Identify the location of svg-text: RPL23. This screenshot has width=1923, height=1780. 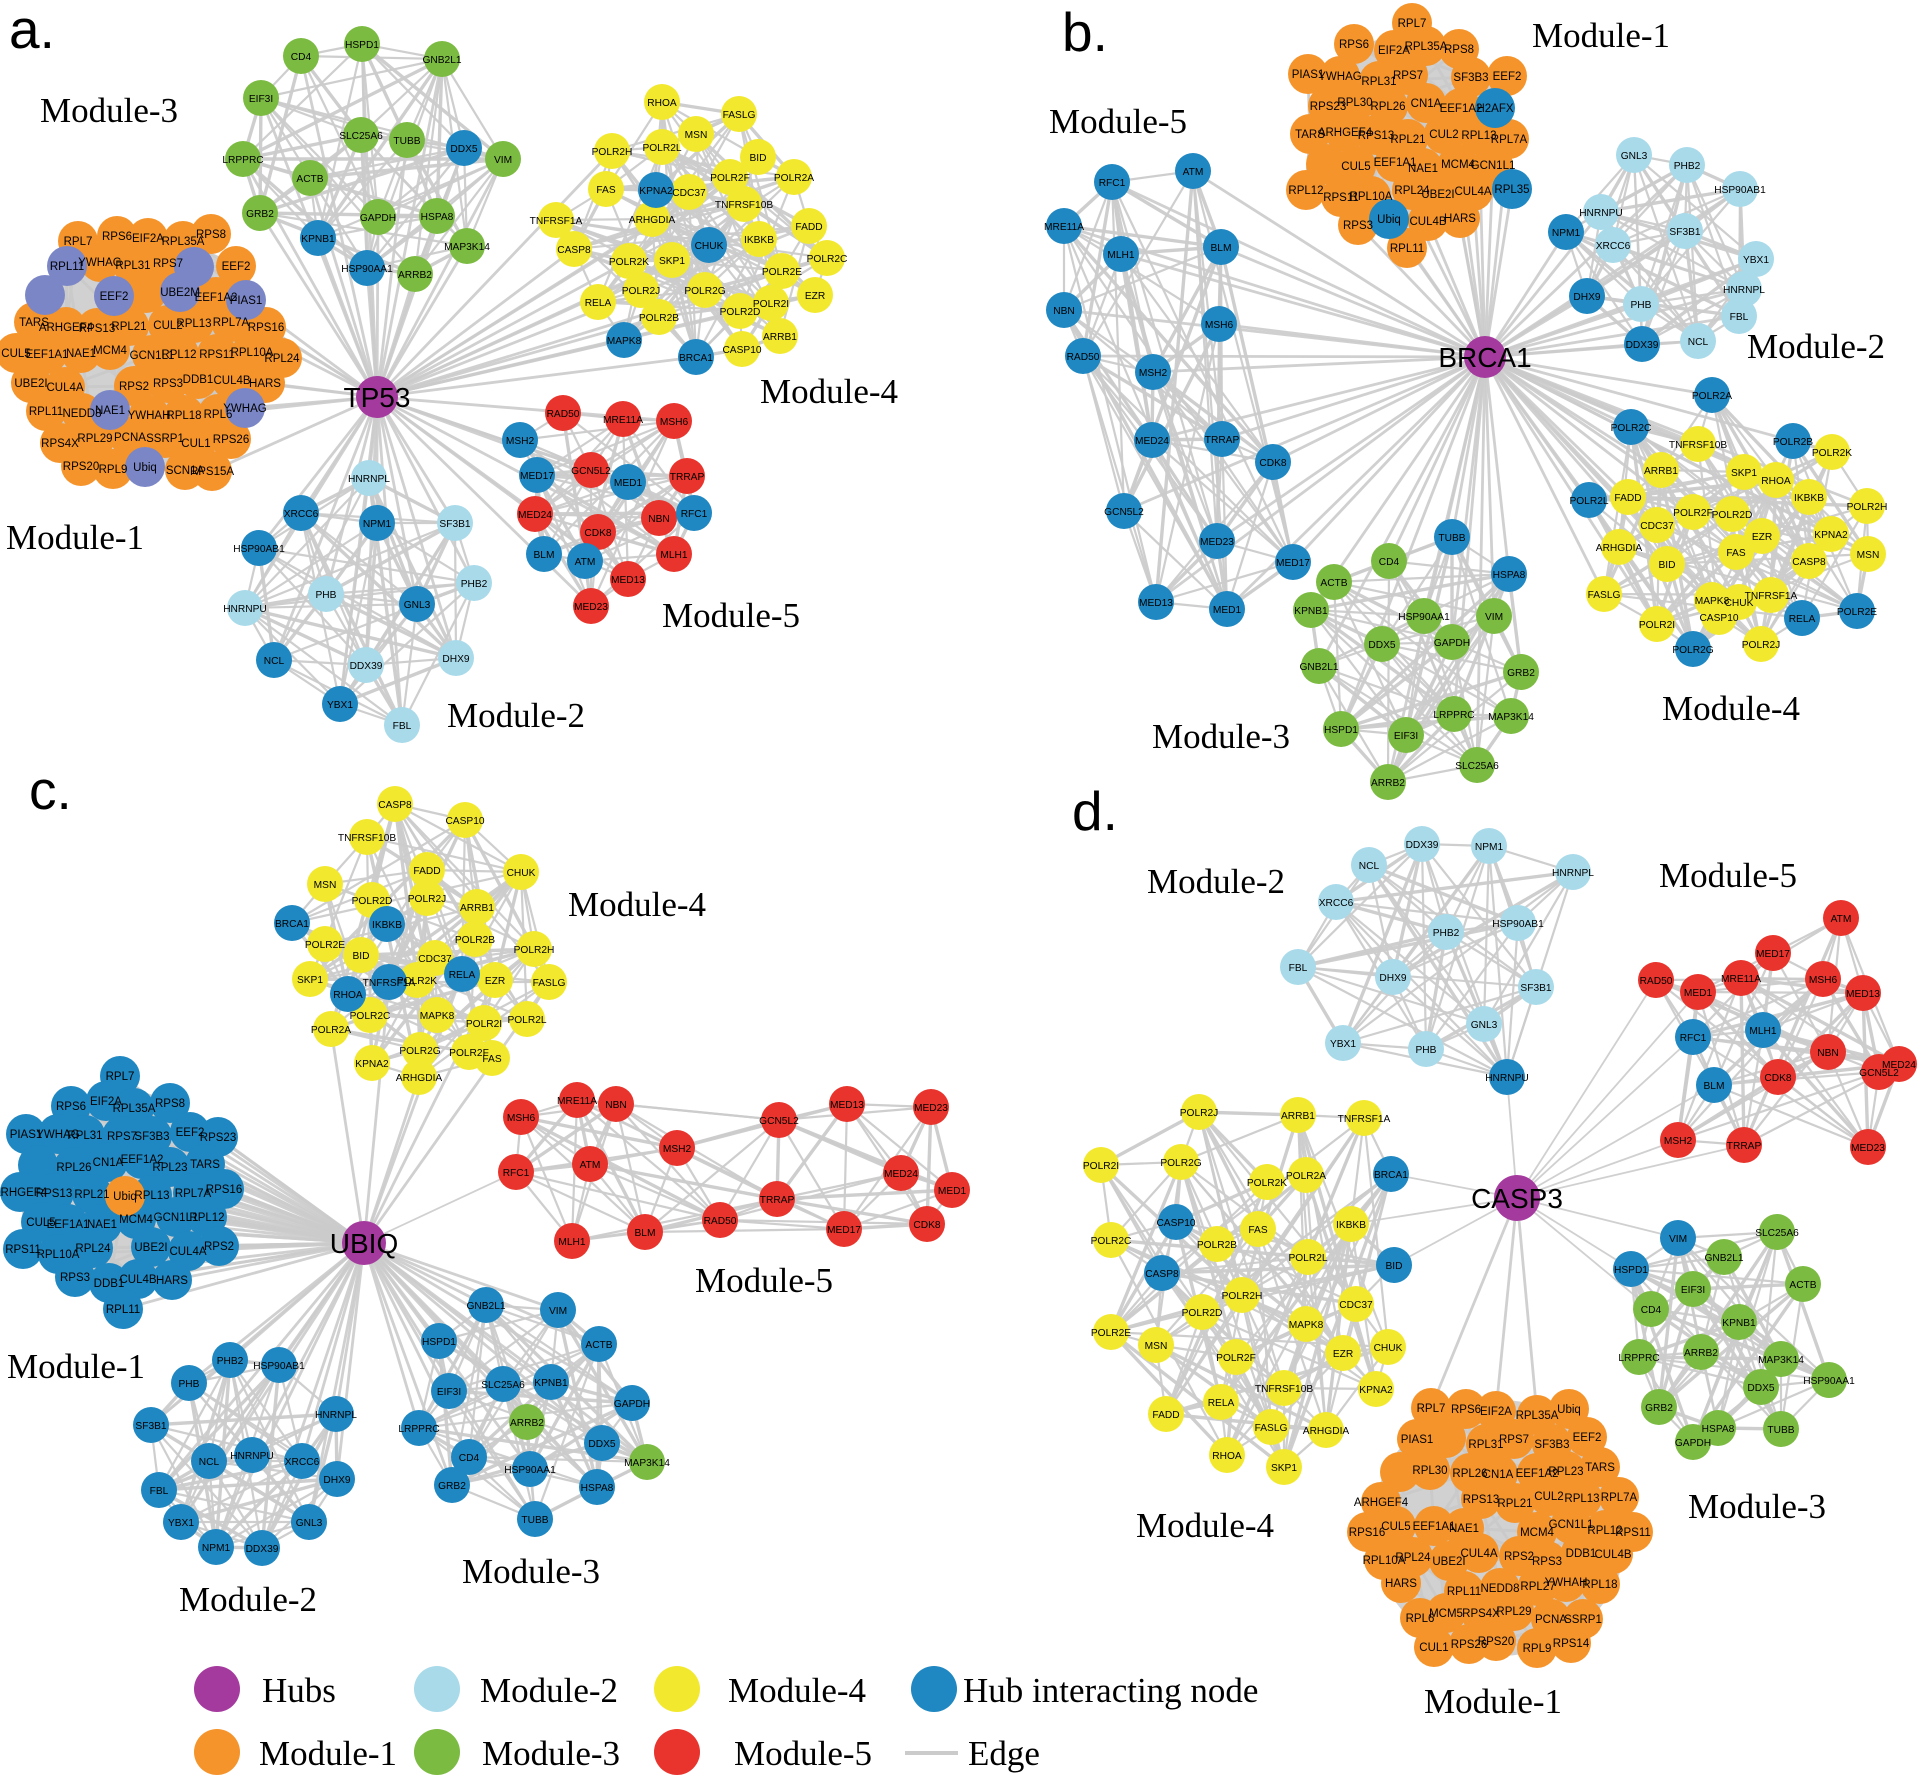
(1565, 1472).